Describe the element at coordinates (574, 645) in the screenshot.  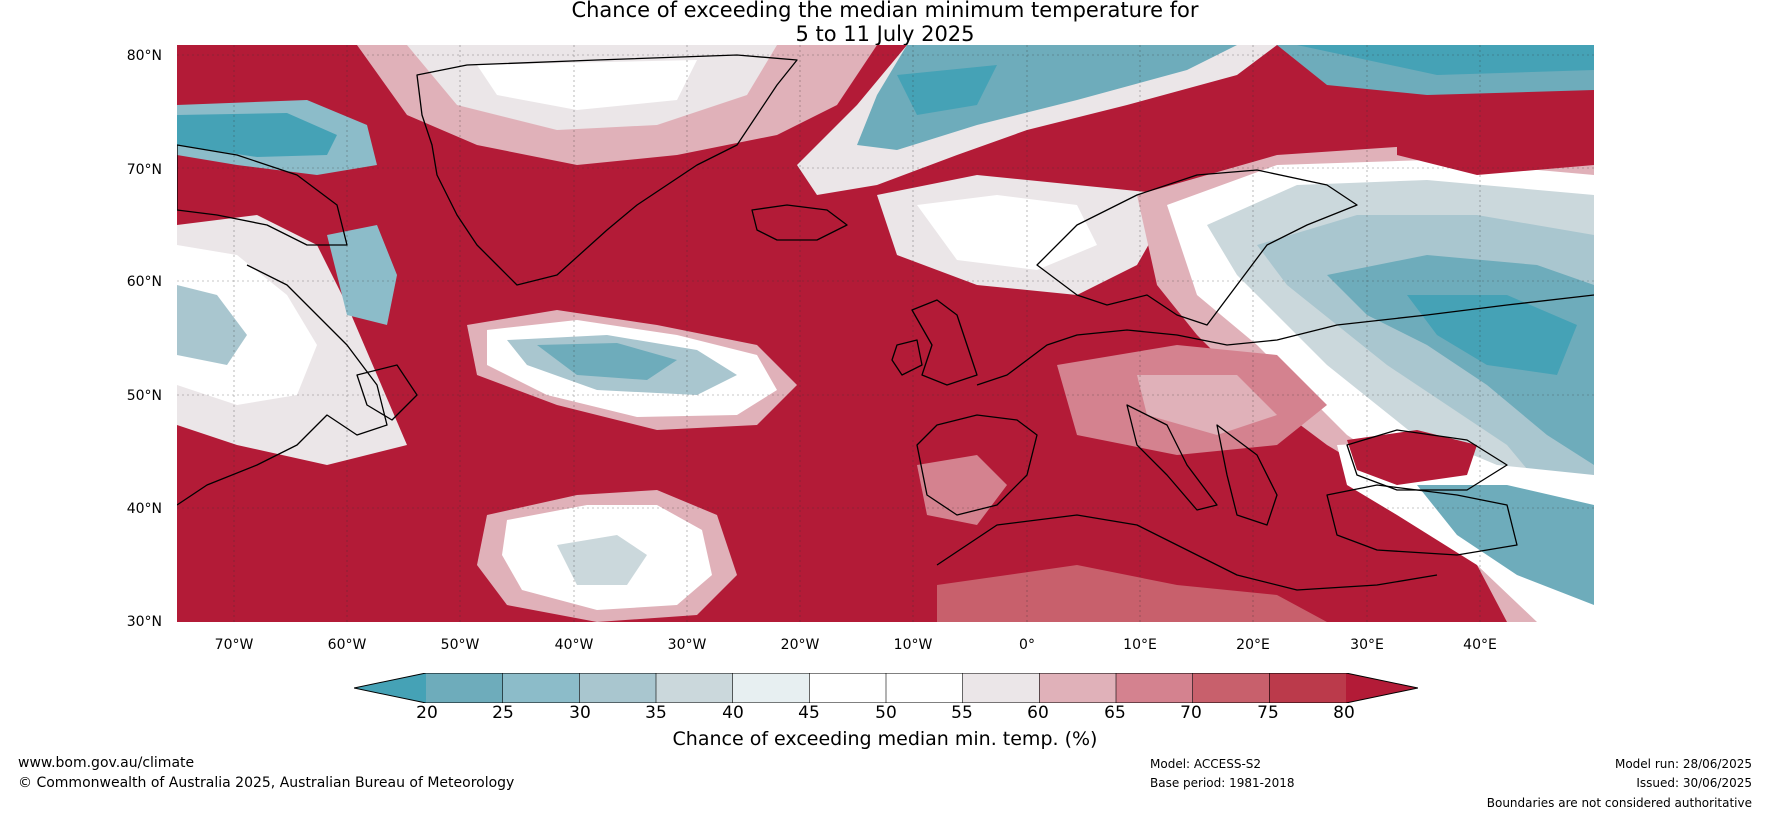
I see `lon-label-40w: 40°W` at that location.